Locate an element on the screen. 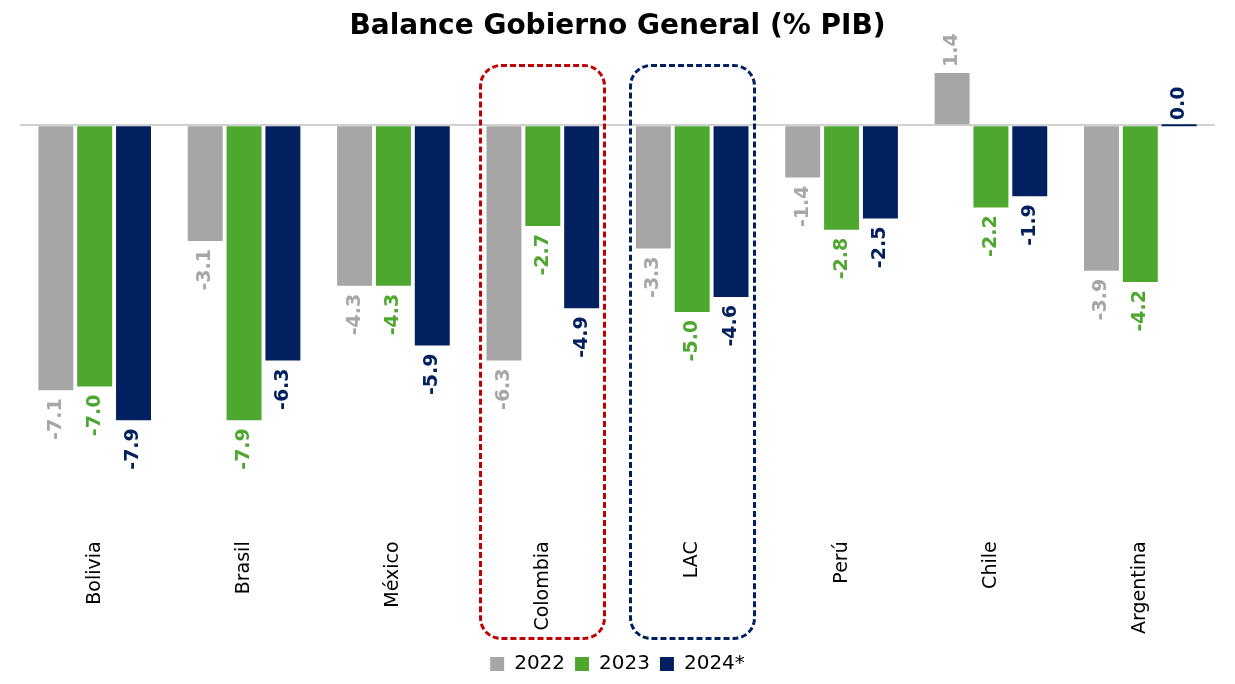 This screenshot has width=1235, height=684. x-tick-label: LAC is located at coordinates (690, 560).